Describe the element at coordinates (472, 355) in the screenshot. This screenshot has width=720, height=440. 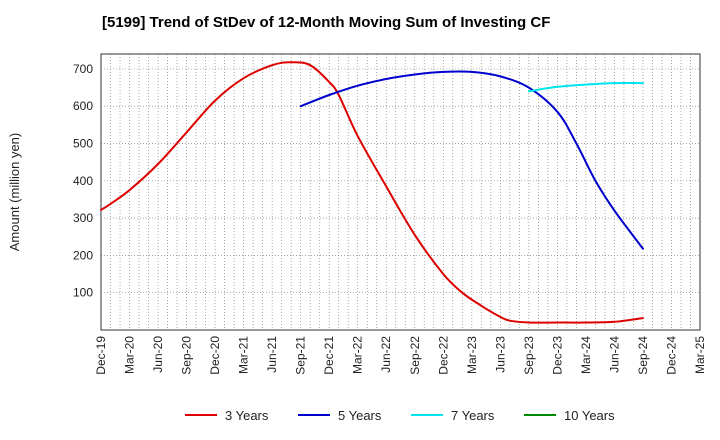
I see `x-tick-label: Mar-23` at that location.